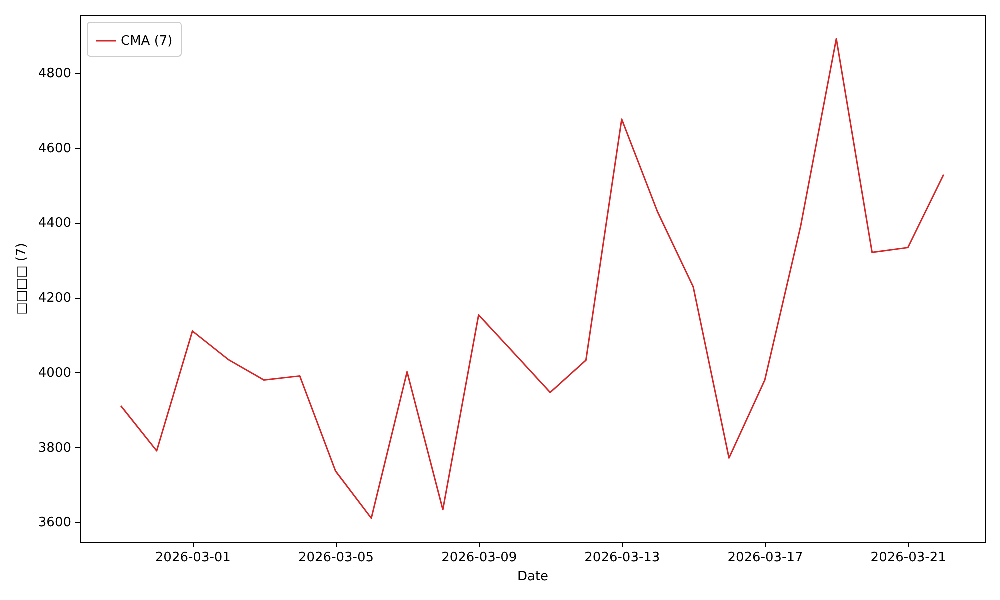 The height and width of the screenshot is (600, 1000). What do you see at coordinates (622, 558) in the screenshot?
I see `x-tick-label: 2026-03-13` at bounding box center [622, 558].